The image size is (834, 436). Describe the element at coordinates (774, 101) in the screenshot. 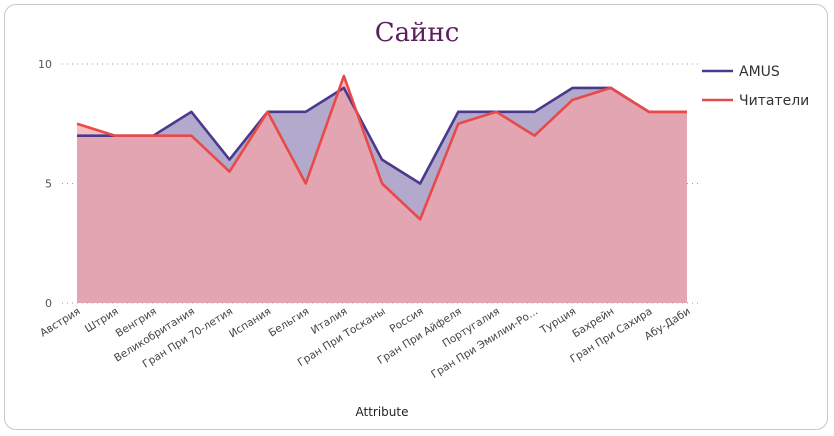

I see `legend-label-1: Читатели` at that location.